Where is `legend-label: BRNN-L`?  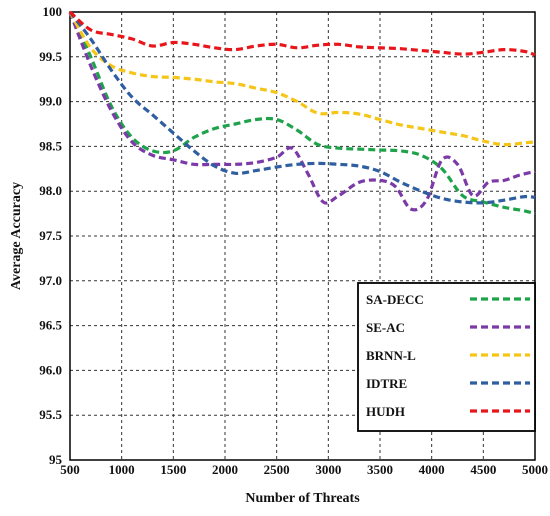 legend-label: BRNN-L is located at coordinates (391, 355).